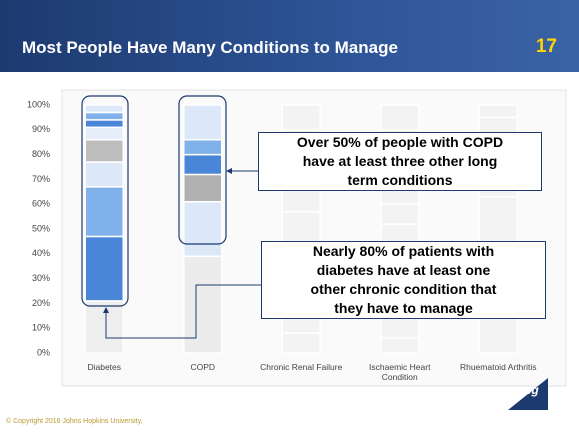  I want to click on x-tick-label: Chronic Renal Failure, so click(301, 367).